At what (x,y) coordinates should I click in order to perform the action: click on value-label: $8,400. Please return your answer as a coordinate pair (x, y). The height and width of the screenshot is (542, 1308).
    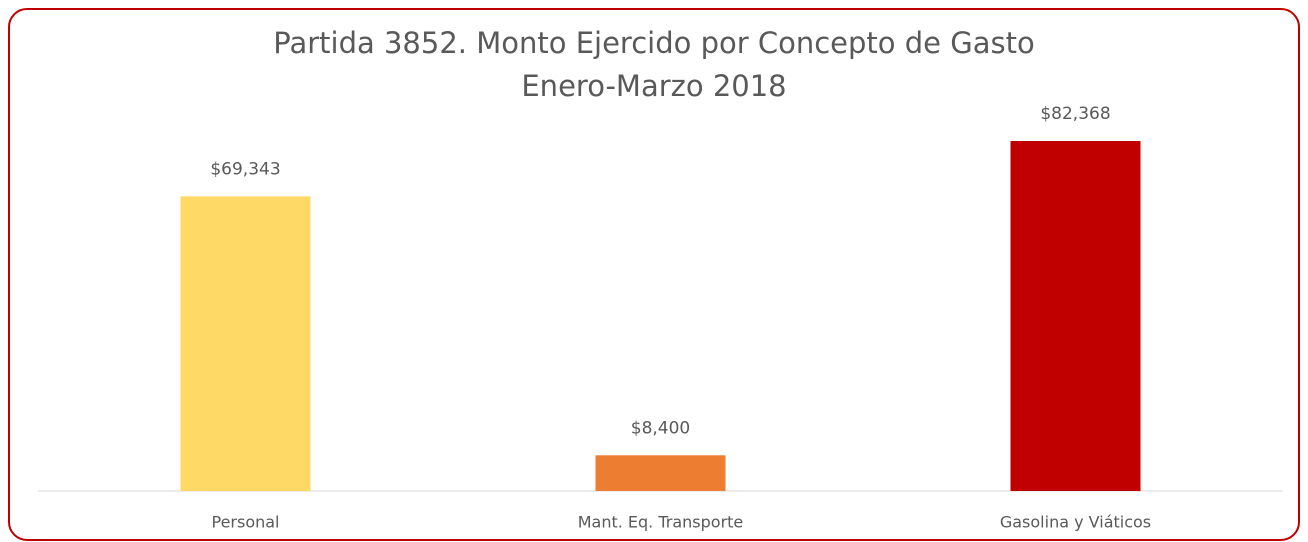
    Looking at the image, I should click on (660, 428).